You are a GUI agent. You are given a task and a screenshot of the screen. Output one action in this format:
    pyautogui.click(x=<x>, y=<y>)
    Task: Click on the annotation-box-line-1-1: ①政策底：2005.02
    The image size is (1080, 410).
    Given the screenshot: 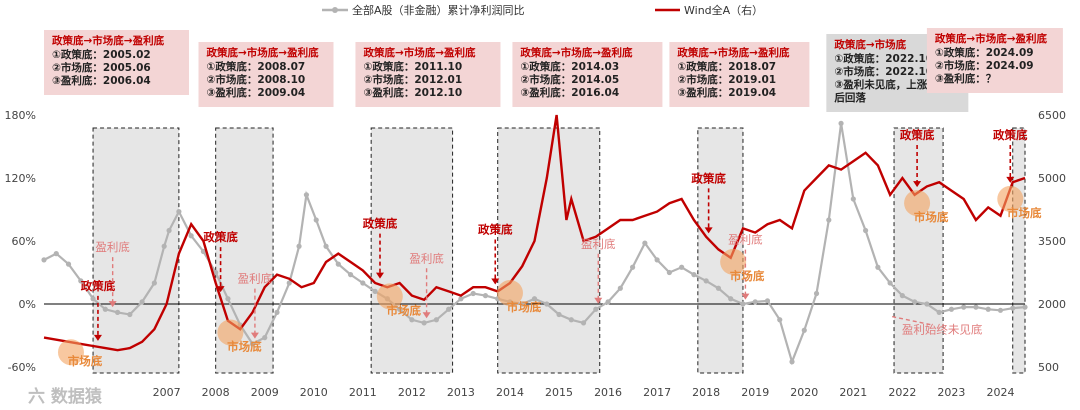 What is the action you would take?
    pyautogui.click(x=101, y=54)
    